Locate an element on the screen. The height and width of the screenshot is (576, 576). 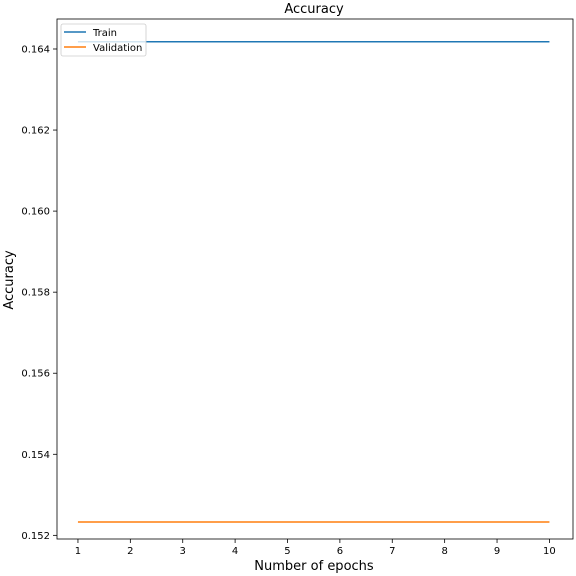
x-tick-label: 1 is located at coordinates (78, 551).